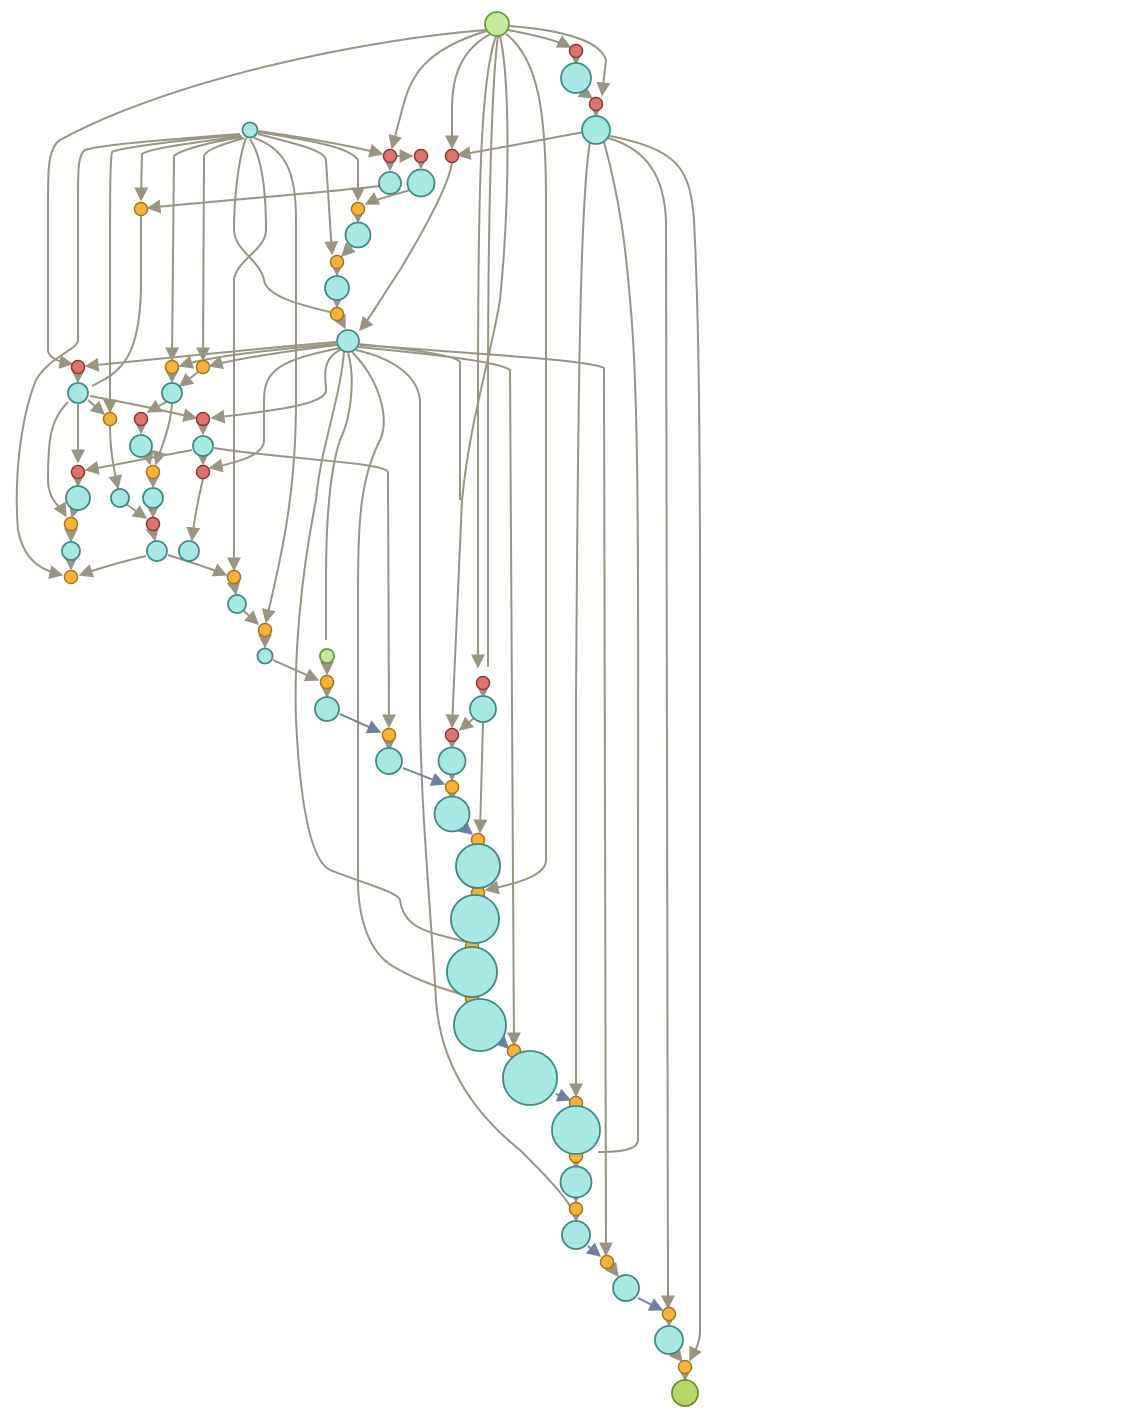  What do you see at coordinates (685, 1393) in the screenshot?
I see `sink-node` at bounding box center [685, 1393].